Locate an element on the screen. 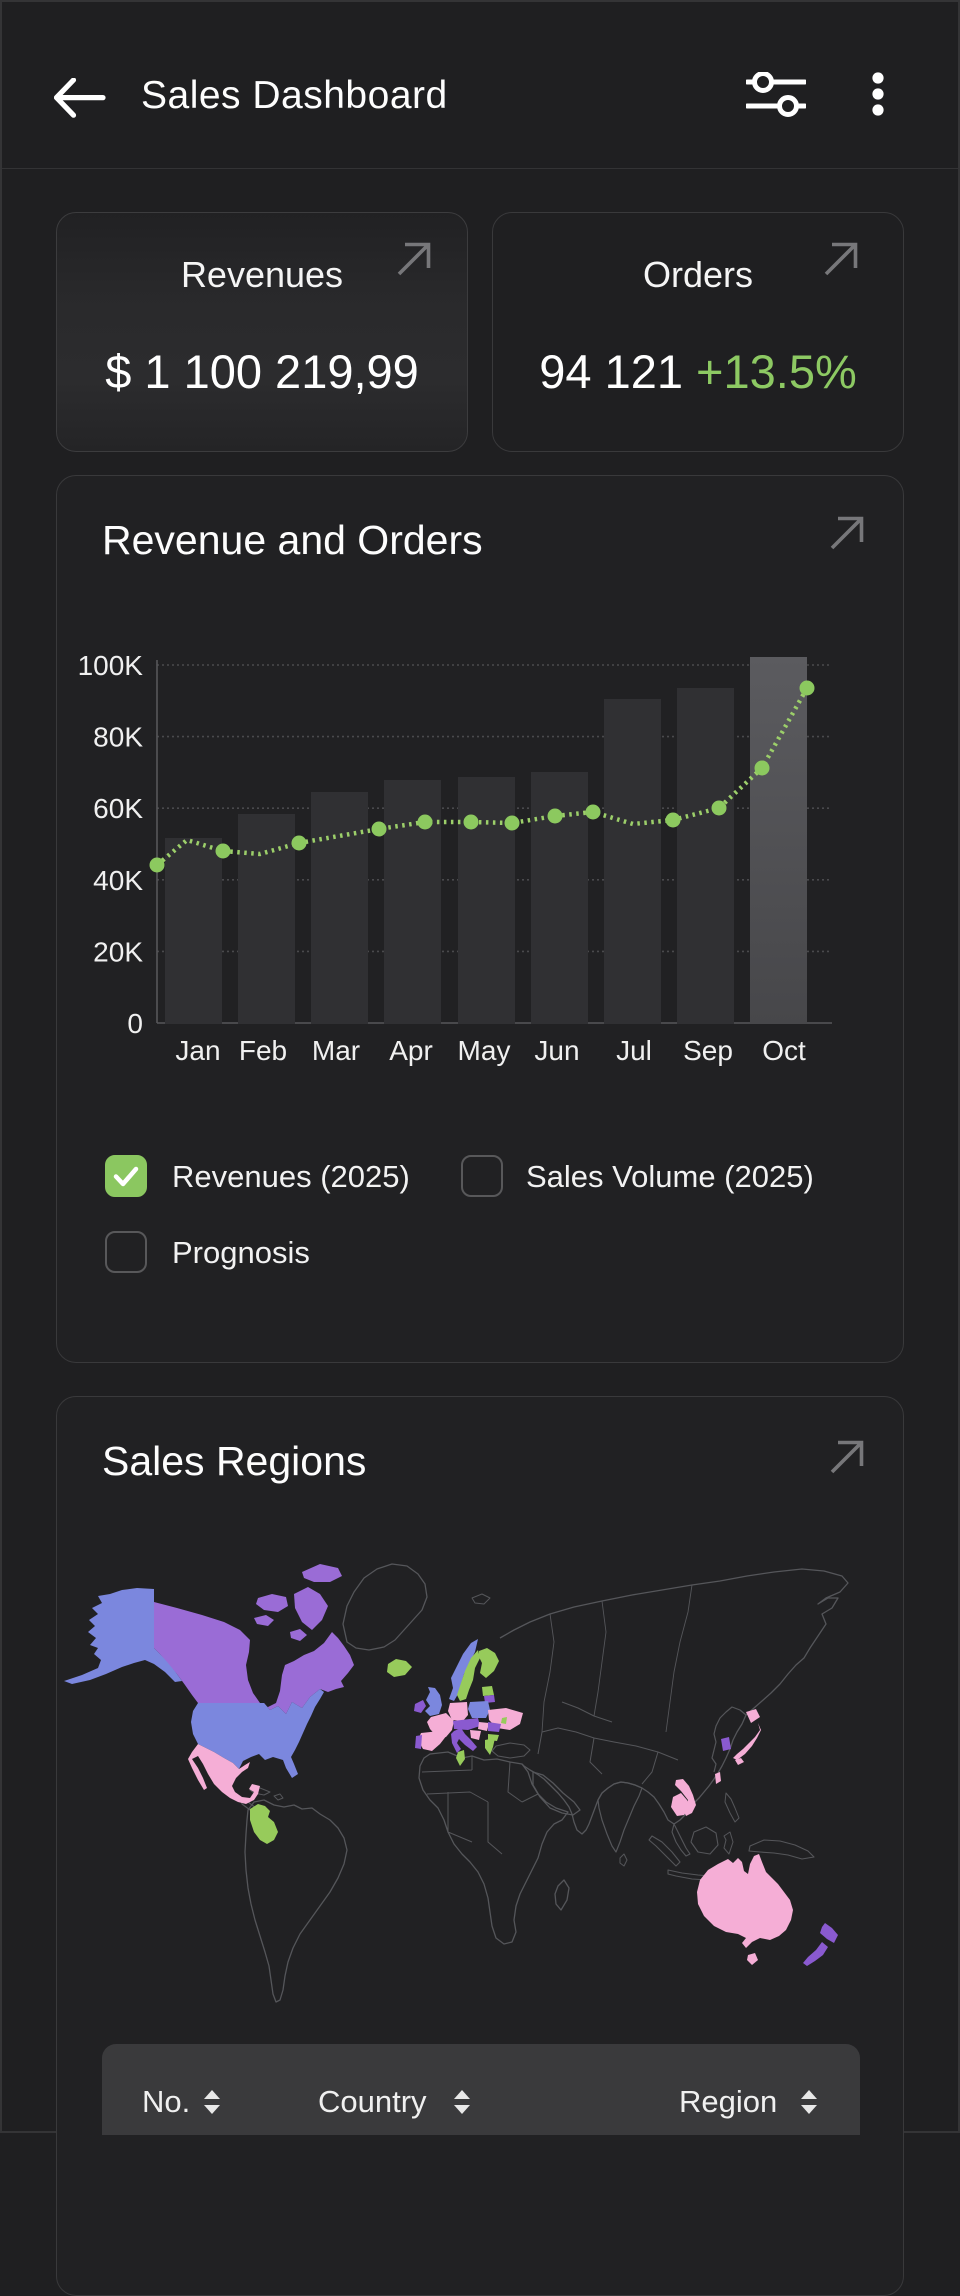 This screenshot has height=2296, width=960. svg-text: Jul is located at coordinates (634, 1050).